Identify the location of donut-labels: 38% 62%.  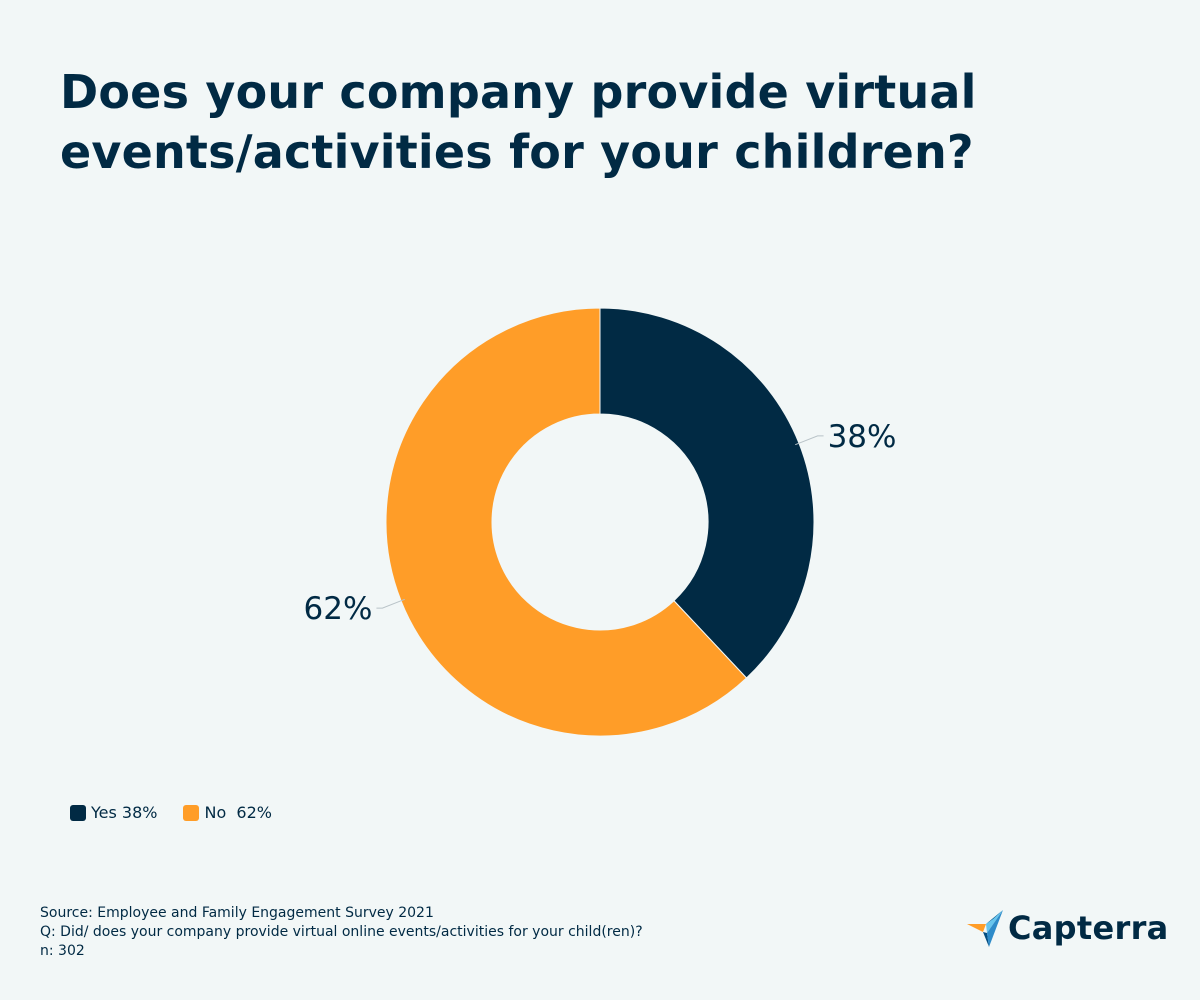
(600, 523).